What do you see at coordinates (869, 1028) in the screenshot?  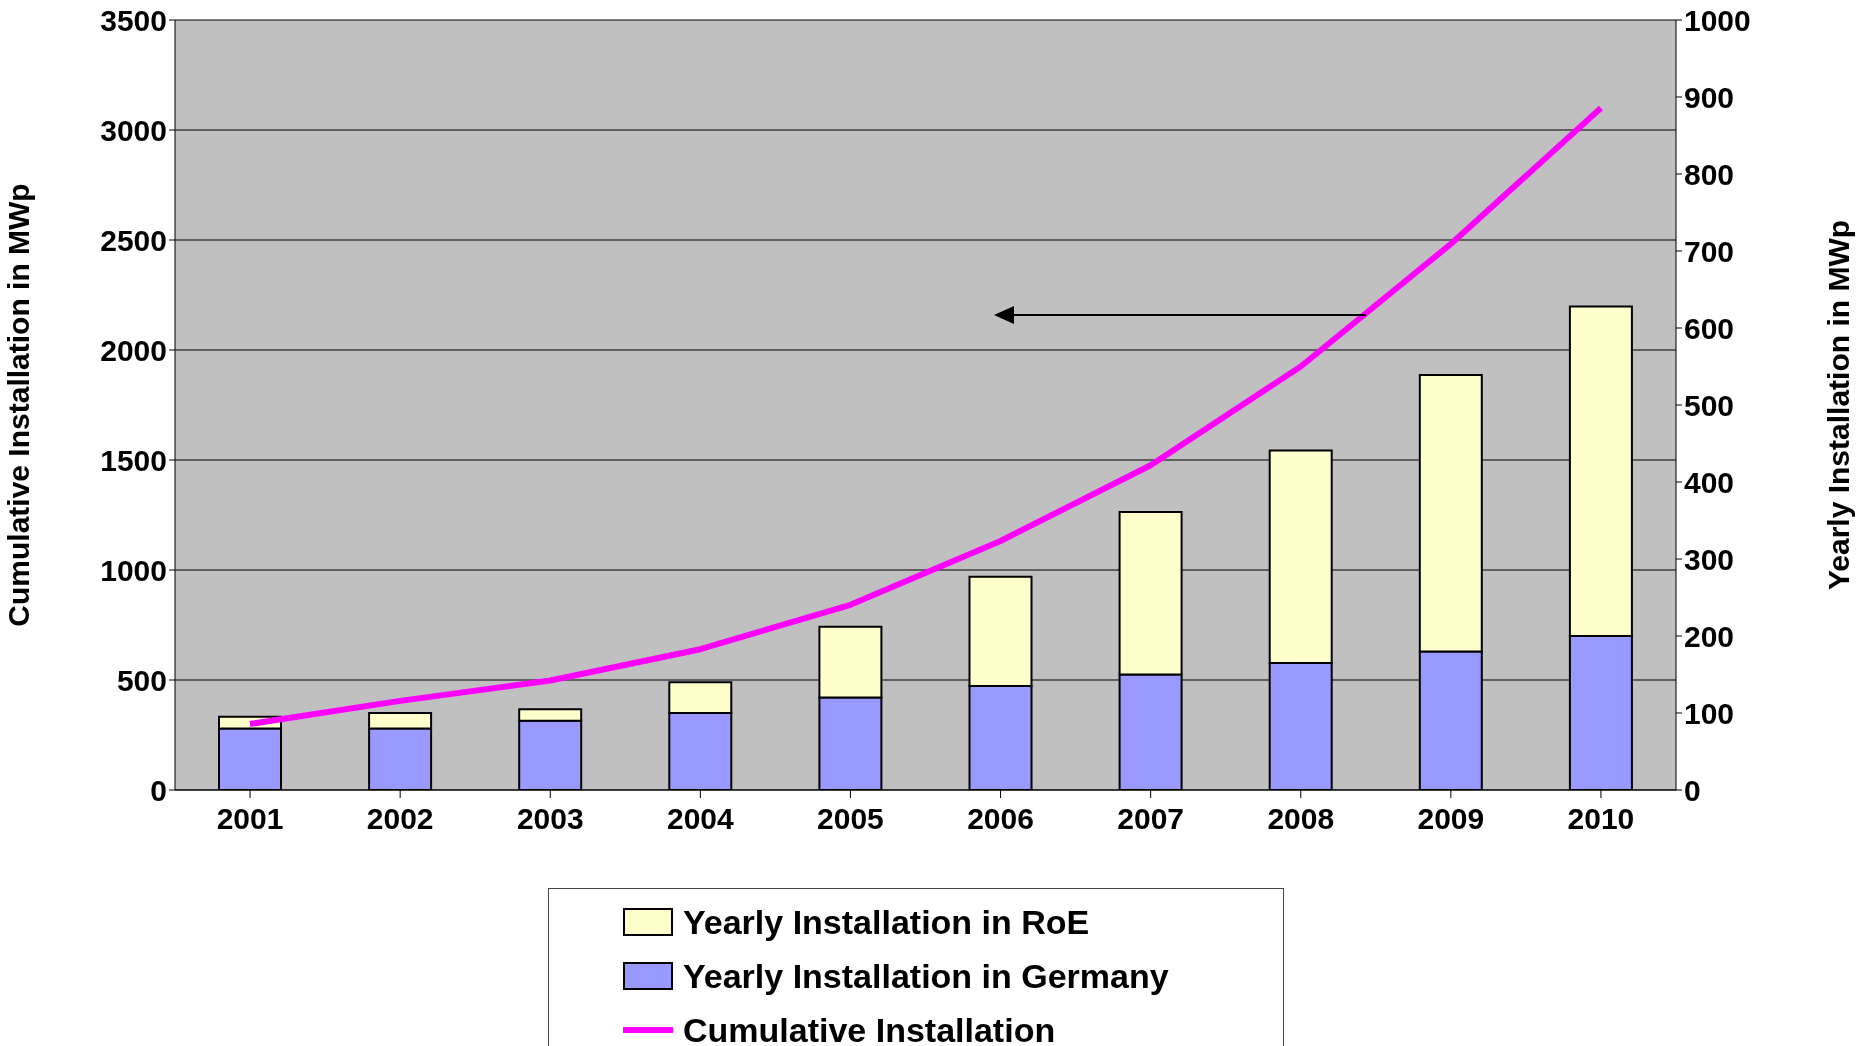 I see `legend-label: Cumulative Installation` at bounding box center [869, 1028].